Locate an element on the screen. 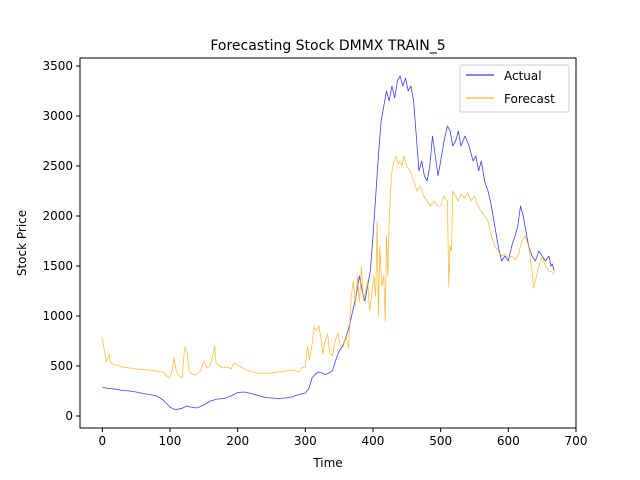 The width and height of the screenshot is (640, 480). x-tick-label: 100 is located at coordinates (170, 441).